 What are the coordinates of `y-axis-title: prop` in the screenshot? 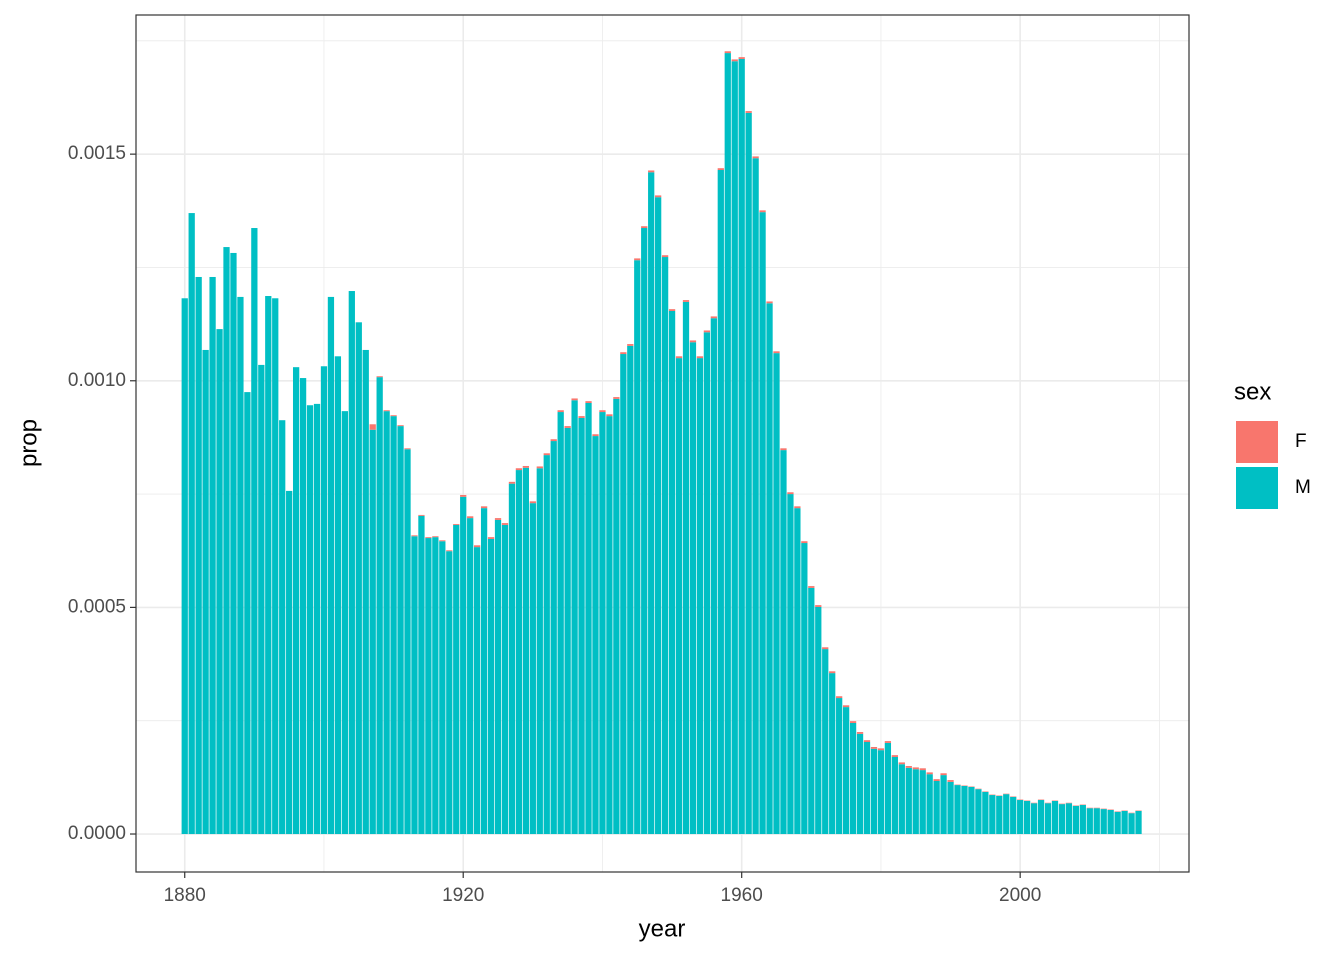 It's located at (28, 443).